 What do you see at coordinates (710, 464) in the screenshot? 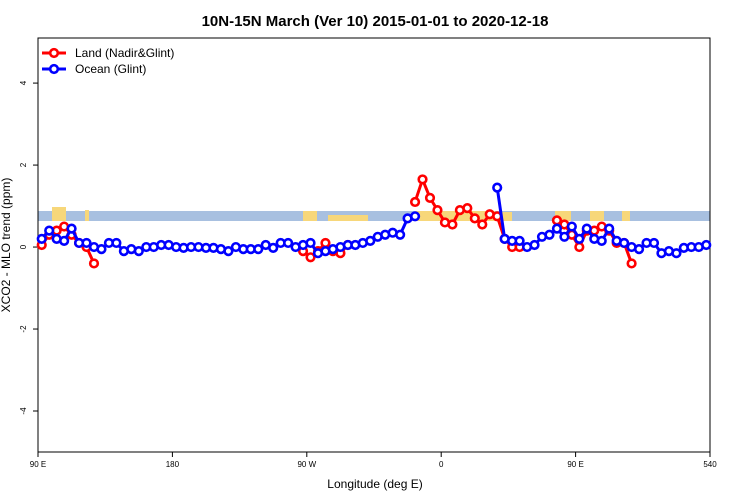
I see `x-tick-label: 540` at bounding box center [710, 464].